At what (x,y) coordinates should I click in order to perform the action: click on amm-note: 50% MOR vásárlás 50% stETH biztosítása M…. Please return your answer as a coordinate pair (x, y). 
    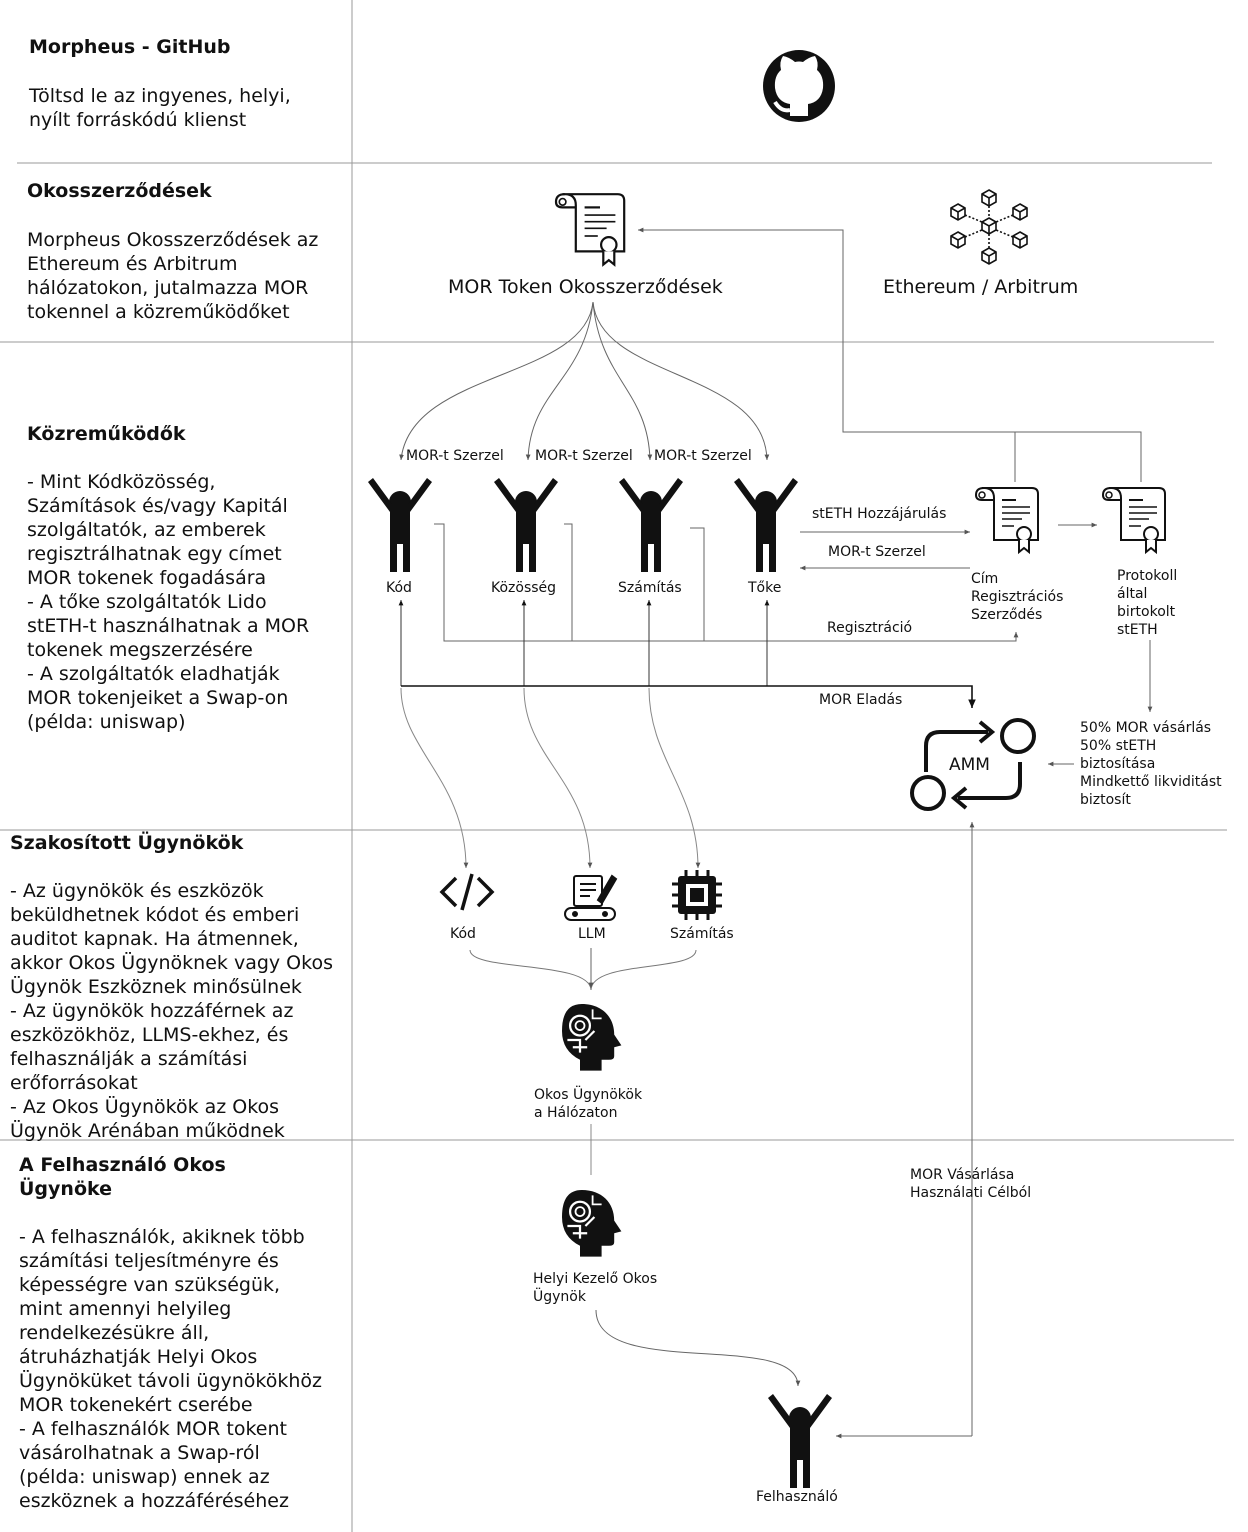
    Looking at the image, I should click on (1151, 764).